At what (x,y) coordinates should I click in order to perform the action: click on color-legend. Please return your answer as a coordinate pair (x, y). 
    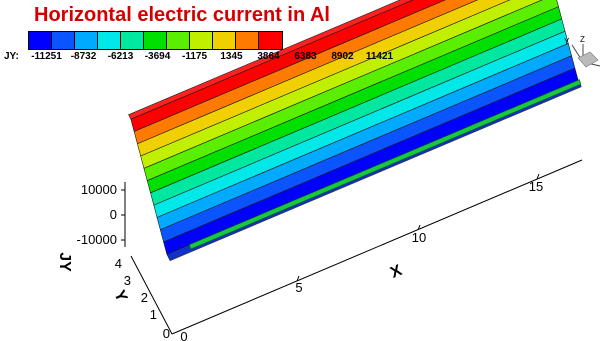
    Looking at the image, I should click on (155, 40).